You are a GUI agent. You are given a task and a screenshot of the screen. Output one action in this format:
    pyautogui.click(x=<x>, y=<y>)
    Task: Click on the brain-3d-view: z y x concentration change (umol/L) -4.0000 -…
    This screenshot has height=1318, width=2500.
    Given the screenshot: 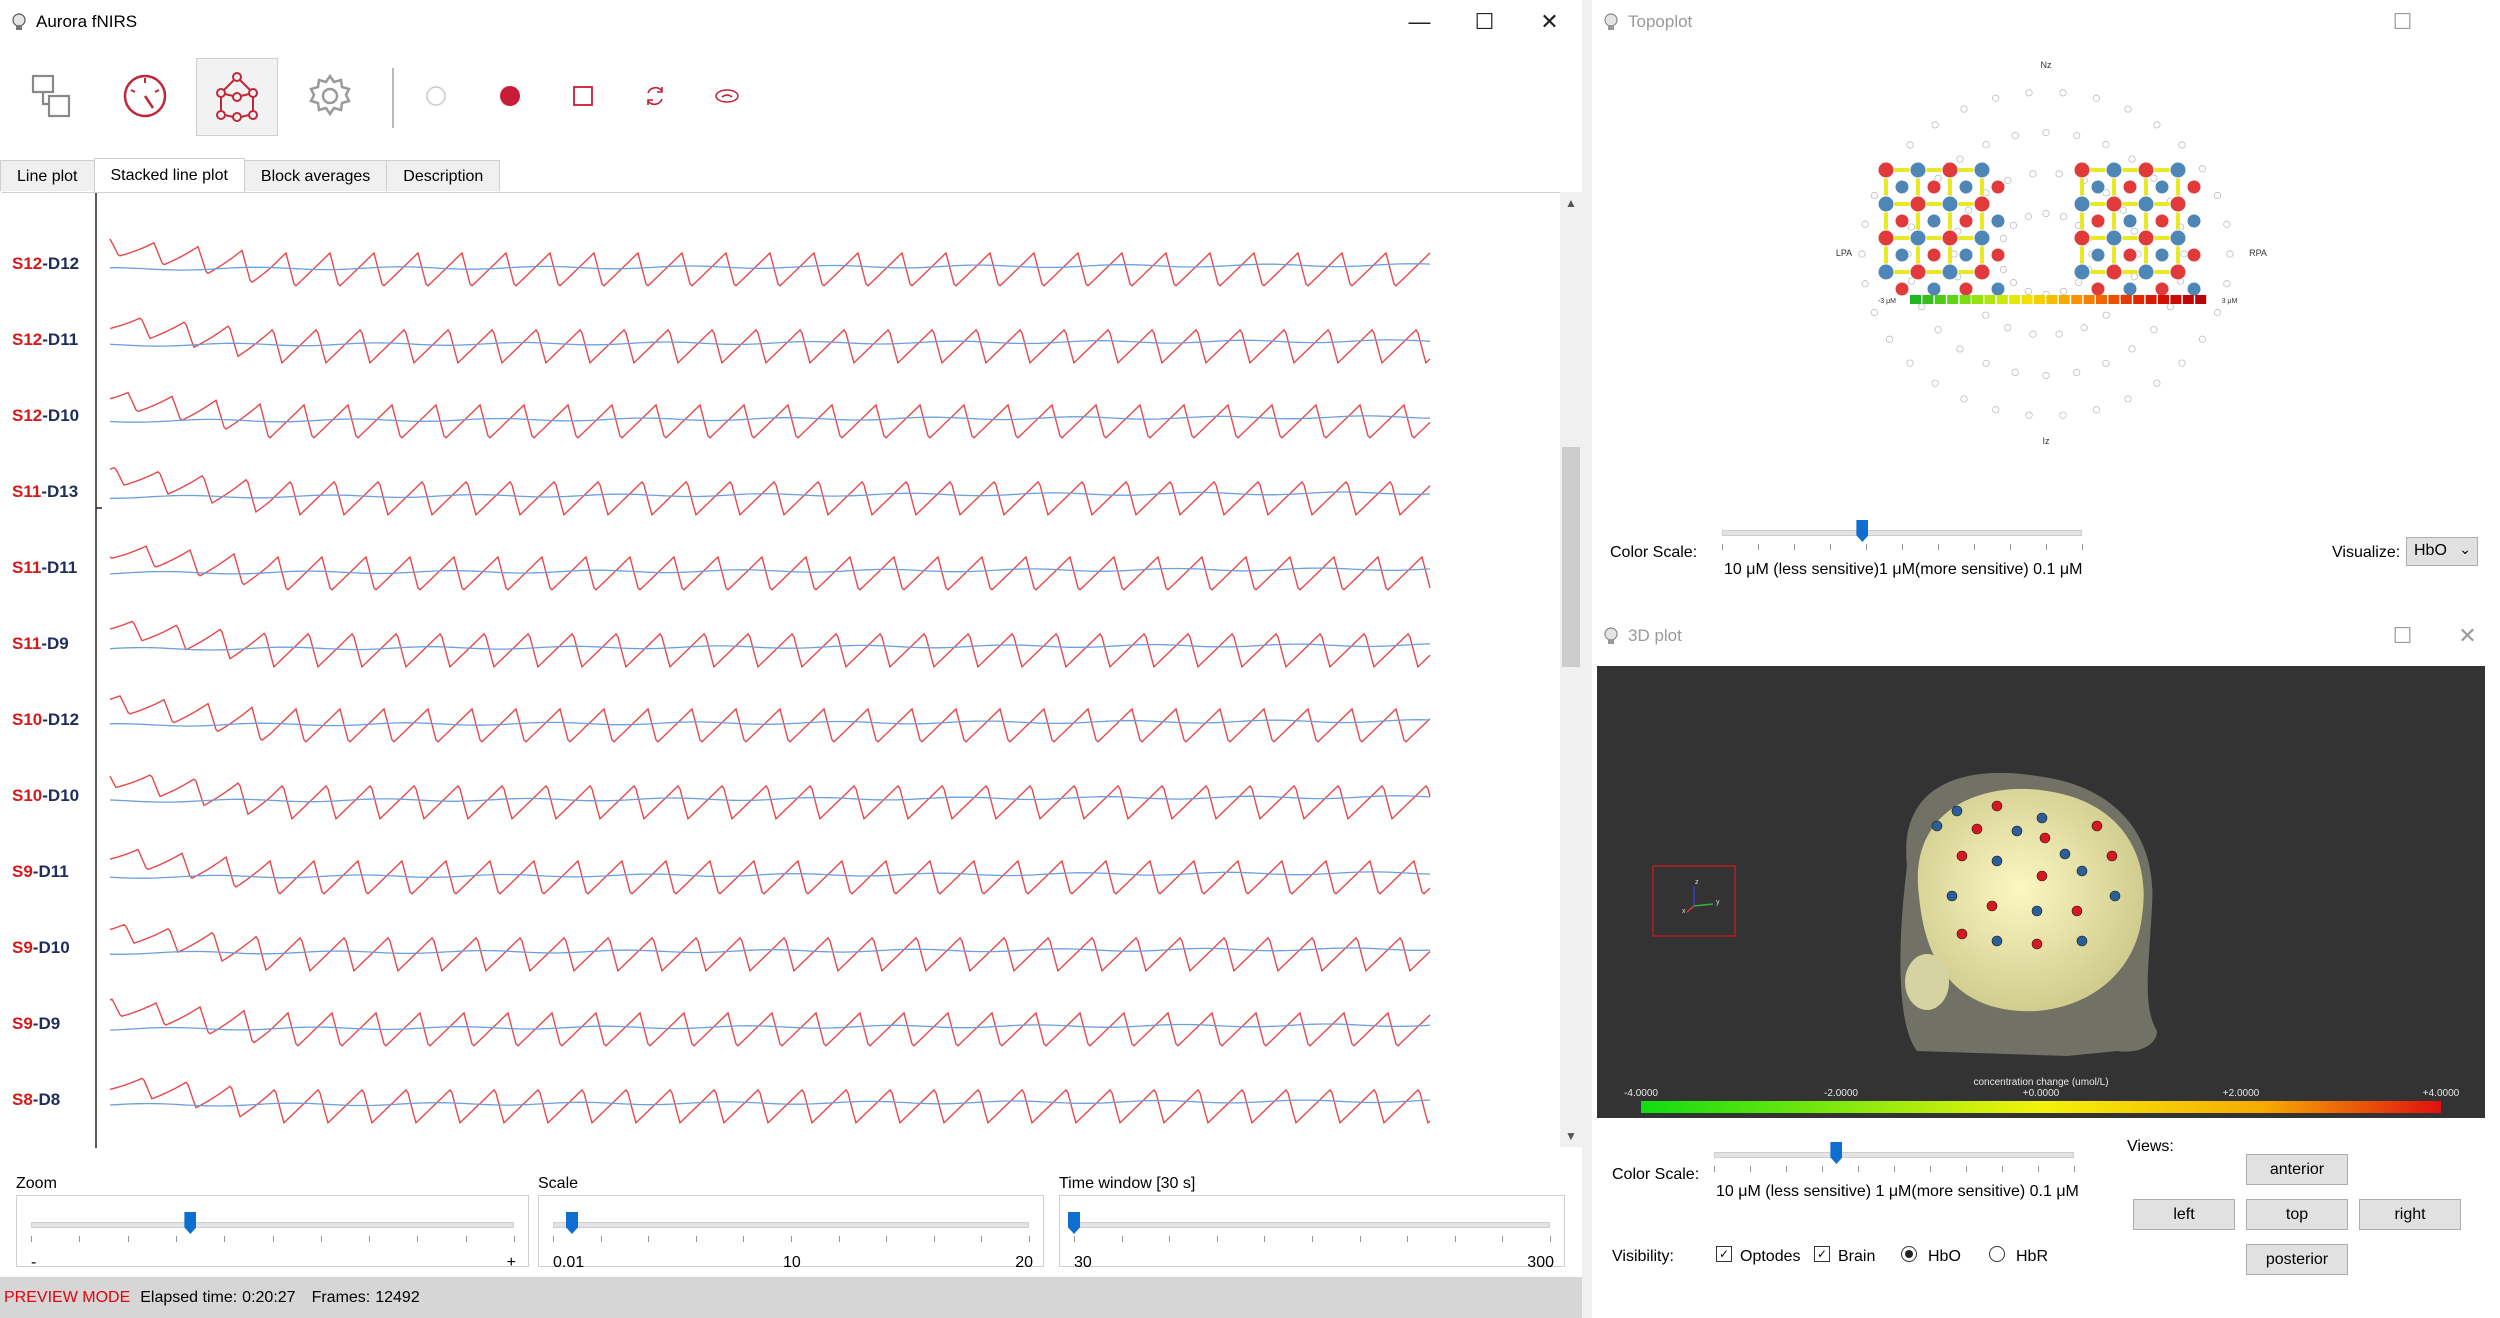 What is the action you would take?
    pyautogui.click(x=2041, y=892)
    